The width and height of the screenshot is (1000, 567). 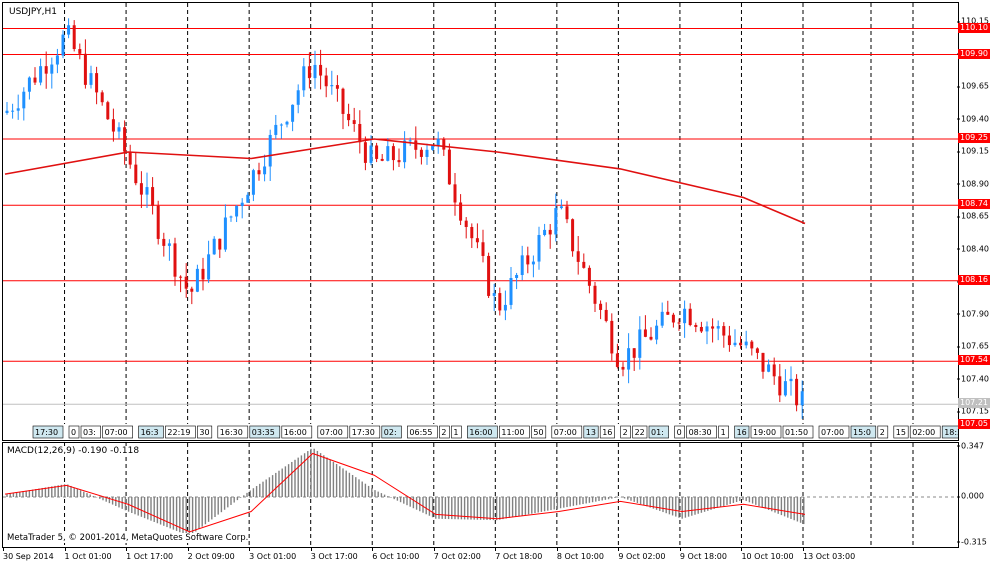 What do you see at coordinates (607, 432) in the screenshot?
I see `event-label: 16` at bounding box center [607, 432].